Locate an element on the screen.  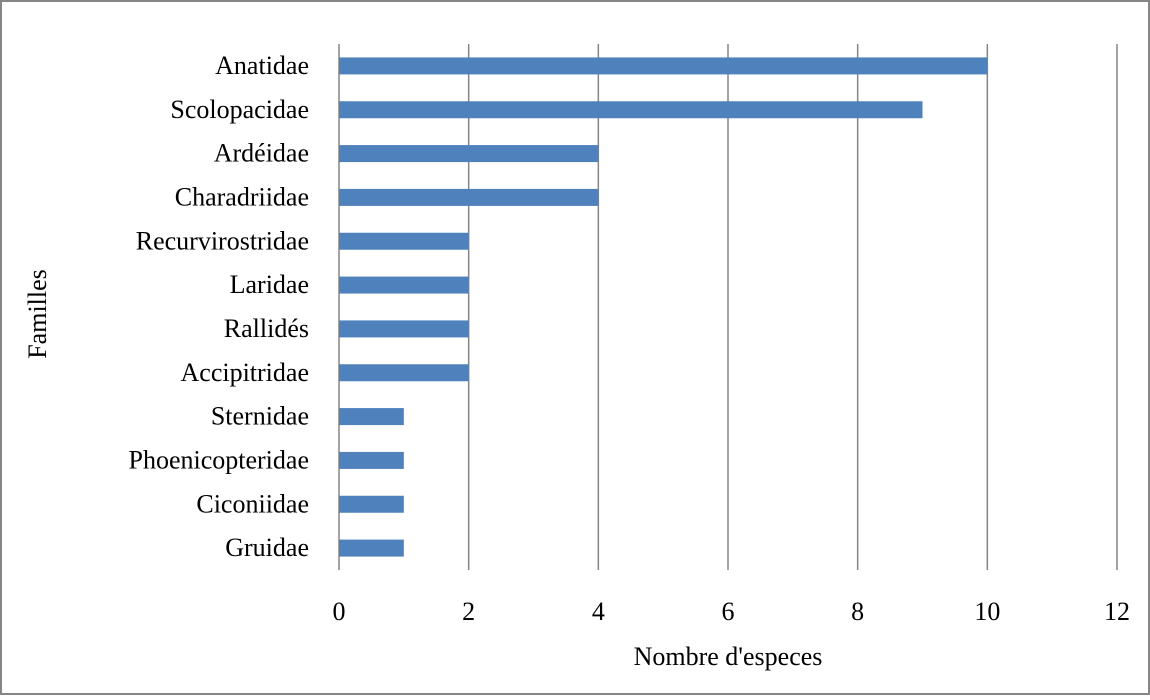
x-tick-label: 2 is located at coordinates (468, 611).